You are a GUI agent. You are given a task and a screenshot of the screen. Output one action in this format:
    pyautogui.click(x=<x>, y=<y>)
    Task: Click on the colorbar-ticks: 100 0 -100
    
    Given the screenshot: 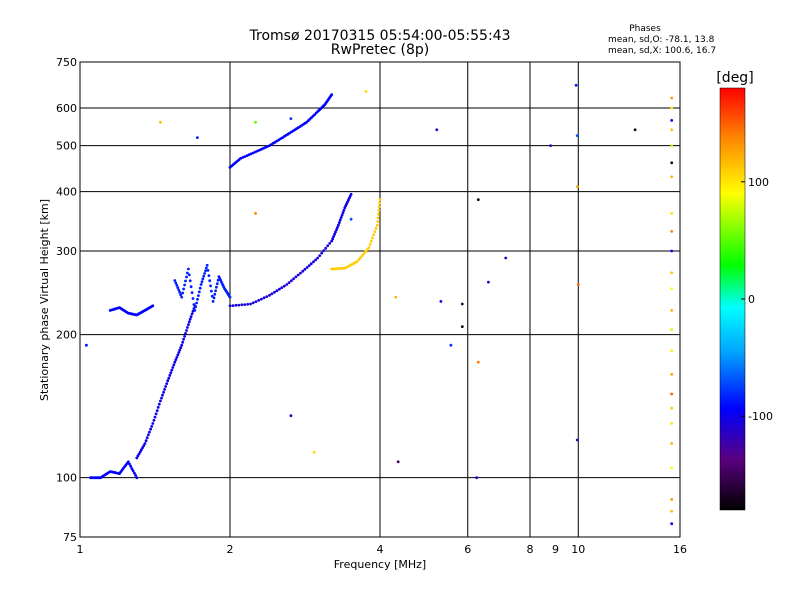 What is the action you would take?
    pyautogui.click(x=757, y=299)
    